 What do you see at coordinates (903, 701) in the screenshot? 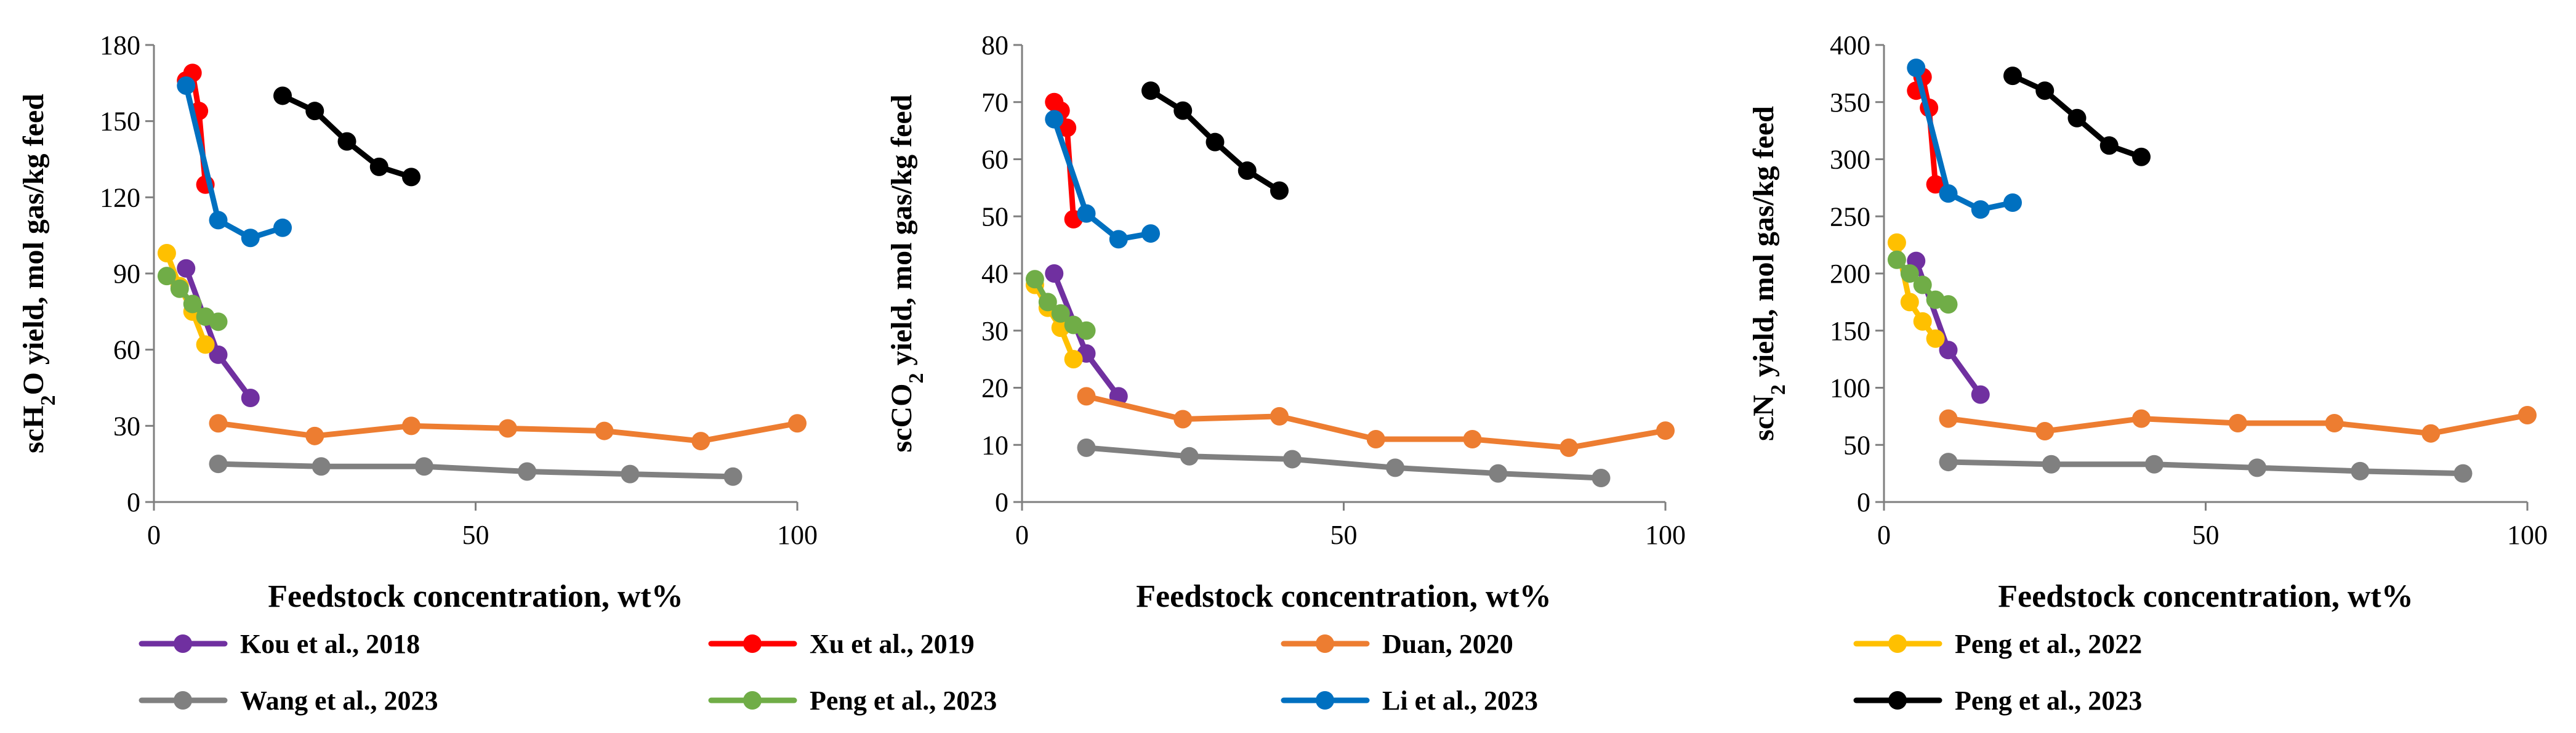
I see `legend-label: Peng et al., 2023` at bounding box center [903, 701].